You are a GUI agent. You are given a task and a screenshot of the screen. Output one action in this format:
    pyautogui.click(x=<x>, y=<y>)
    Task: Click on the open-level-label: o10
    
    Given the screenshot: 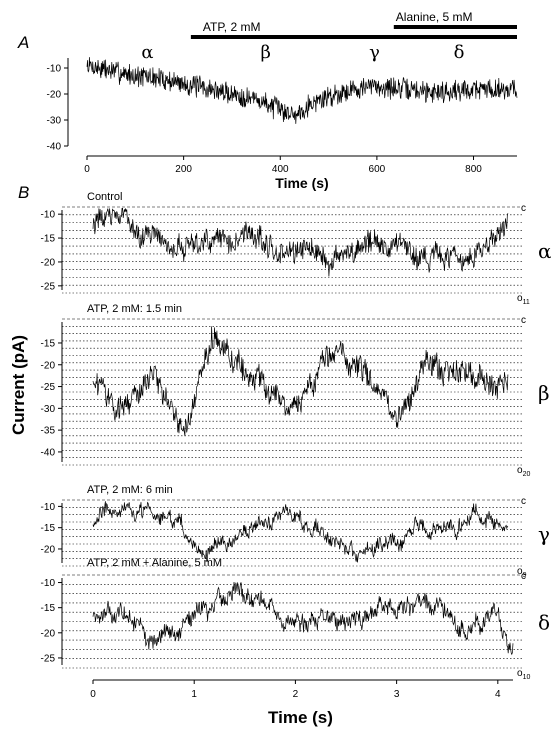 What is the action you would take?
    pyautogui.click(x=523, y=674)
    